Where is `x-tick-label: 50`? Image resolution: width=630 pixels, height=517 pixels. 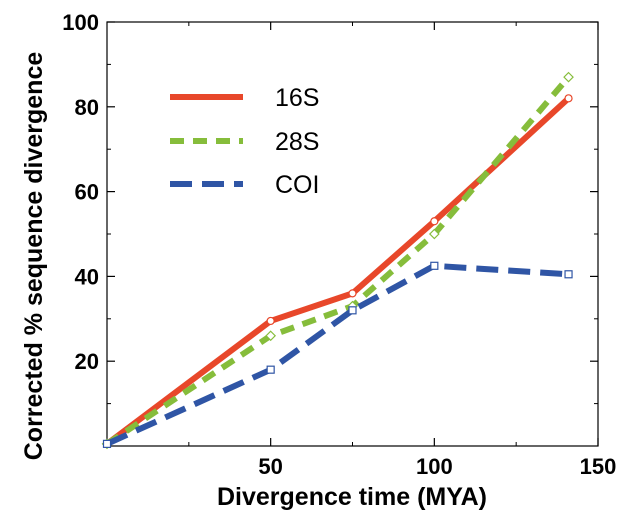
x-tick-label: 50 is located at coordinates (270, 466).